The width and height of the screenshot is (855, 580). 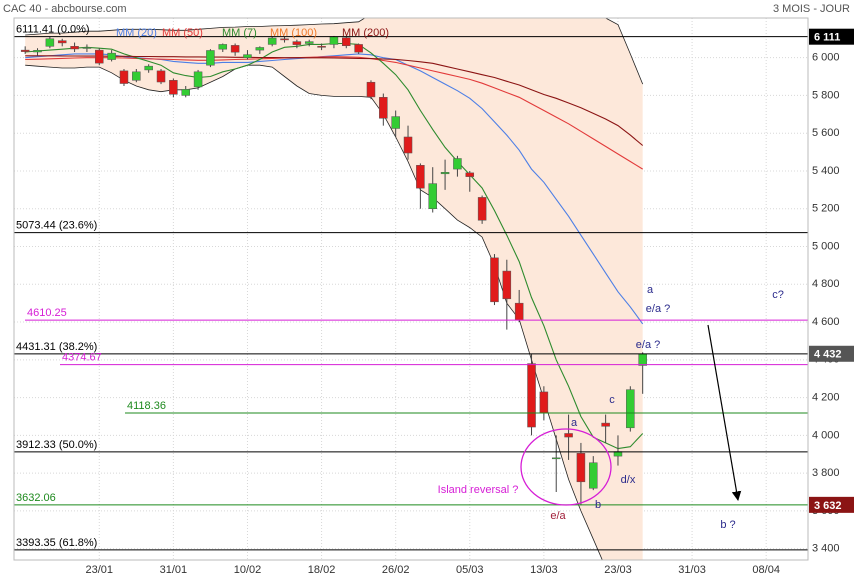 What do you see at coordinates (239, 33) in the screenshot?
I see `legend-item: MM (7)` at bounding box center [239, 33].